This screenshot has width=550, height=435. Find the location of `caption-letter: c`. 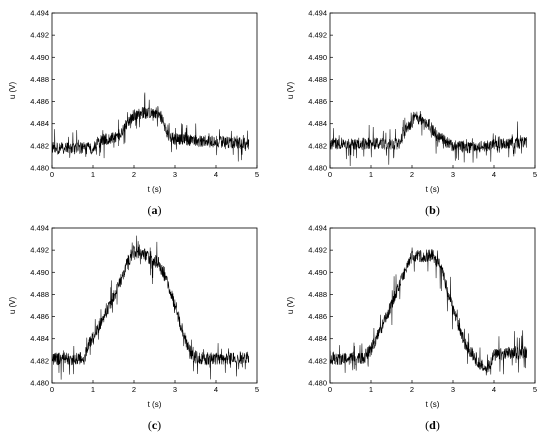

caption-letter: c is located at coordinates (155, 425).